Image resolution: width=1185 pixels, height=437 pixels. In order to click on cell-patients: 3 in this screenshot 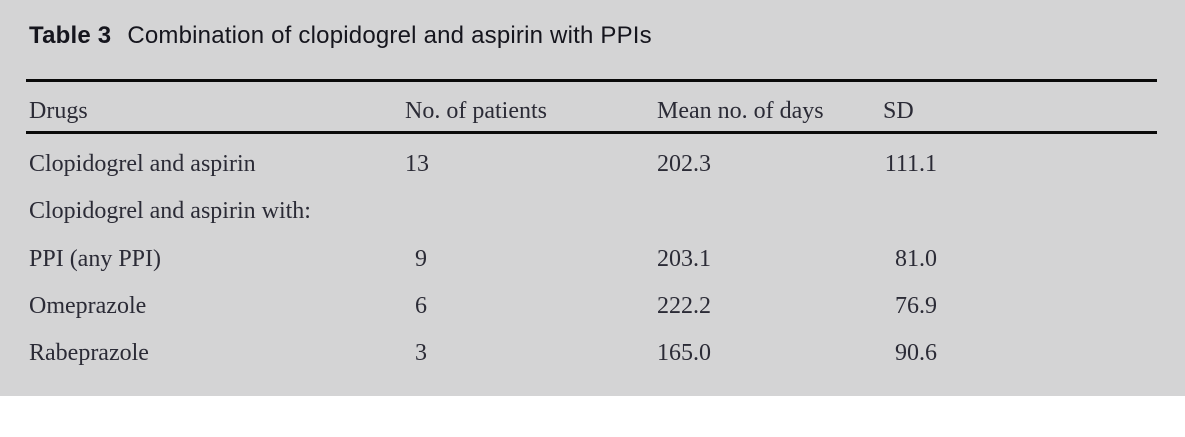, I will do `click(421, 353)`.